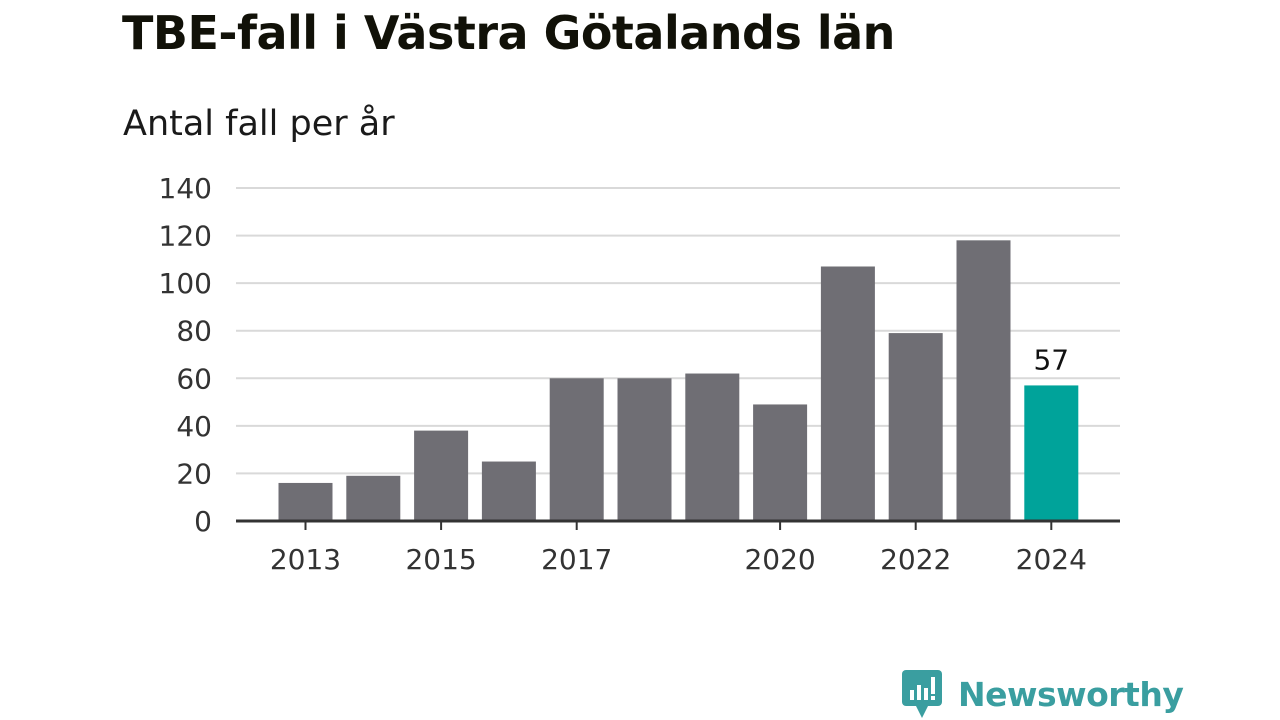 The image size is (1280, 720). What do you see at coordinates (576, 559) in the screenshot?
I see `x-tick-label: 2017` at bounding box center [576, 559].